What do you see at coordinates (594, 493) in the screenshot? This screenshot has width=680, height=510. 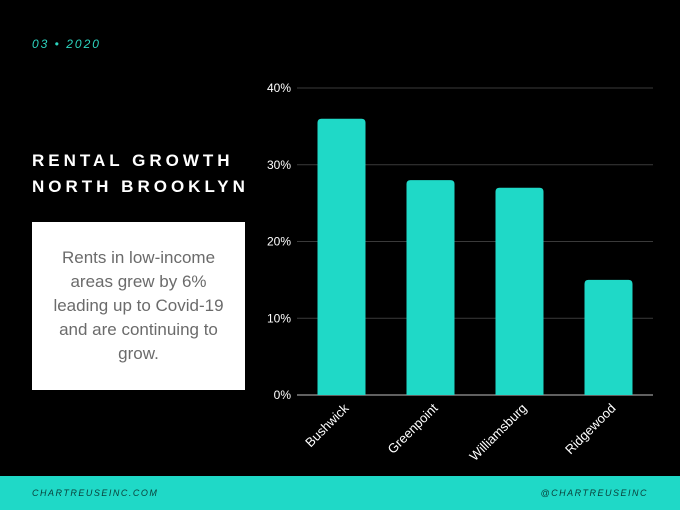 I see `footer-handle: @CHARTREUSEINC` at bounding box center [594, 493].